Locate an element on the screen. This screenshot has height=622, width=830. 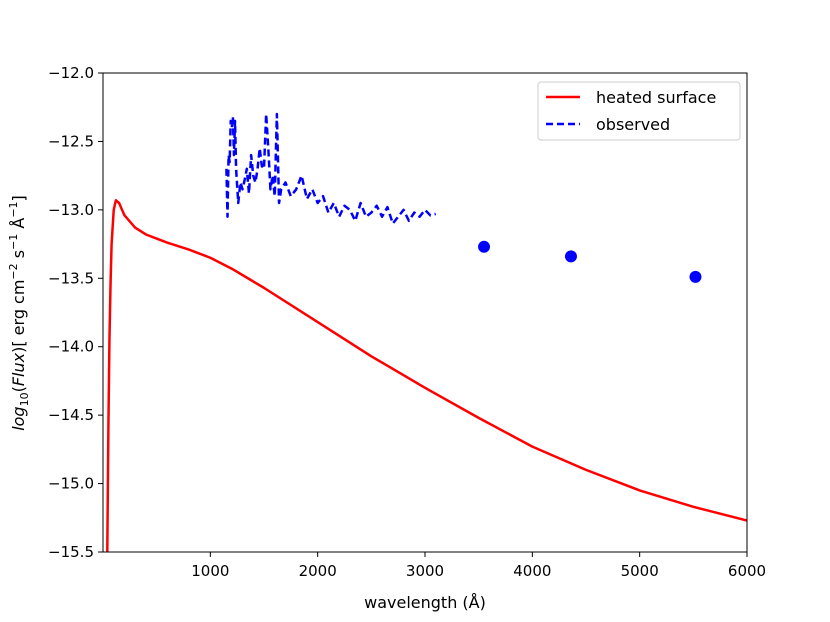
x-tick-label: 6000 is located at coordinates (747, 571).